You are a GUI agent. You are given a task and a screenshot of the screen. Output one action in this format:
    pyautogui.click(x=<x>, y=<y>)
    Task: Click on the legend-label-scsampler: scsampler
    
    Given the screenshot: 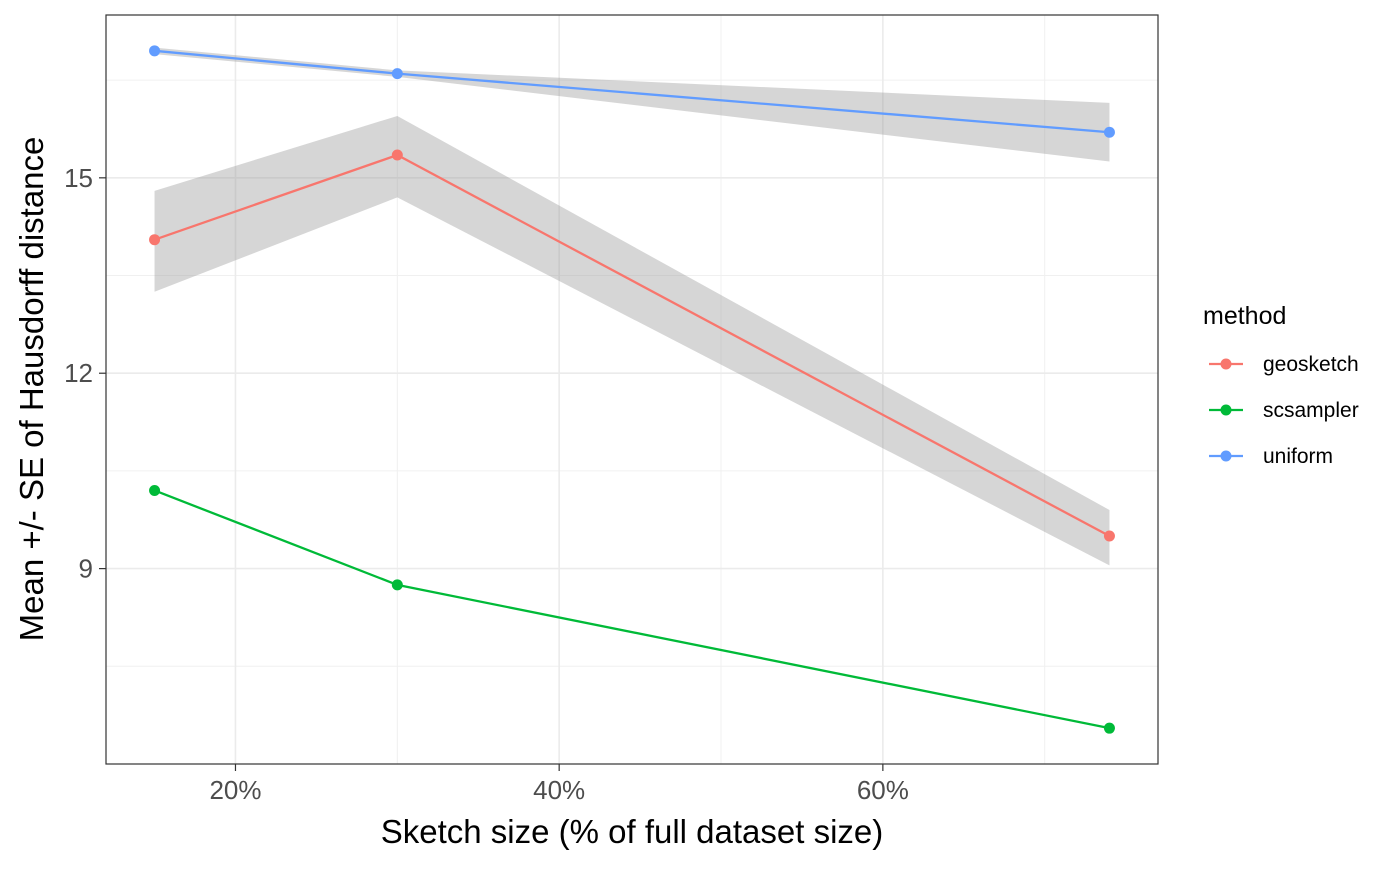 What is the action you would take?
    pyautogui.click(x=1311, y=410)
    